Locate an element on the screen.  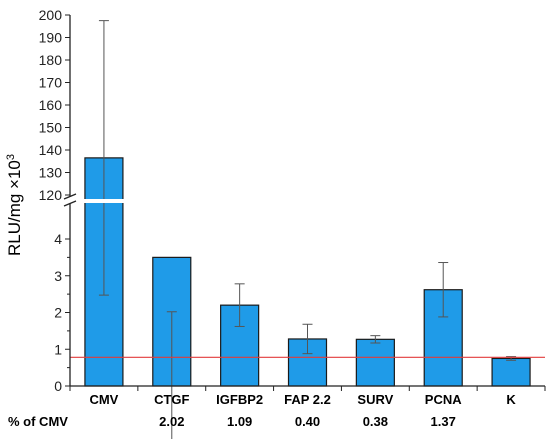
bar-surv is located at coordinates (375, 362).